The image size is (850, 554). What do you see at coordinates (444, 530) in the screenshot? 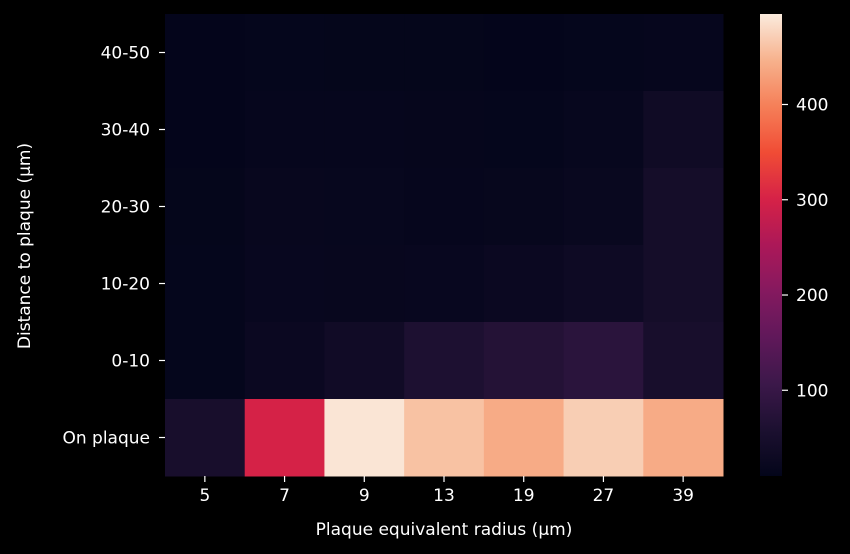
I see `x-axis-label: Plaque equivalent radius (µm)` at bounding box center [444, 530].